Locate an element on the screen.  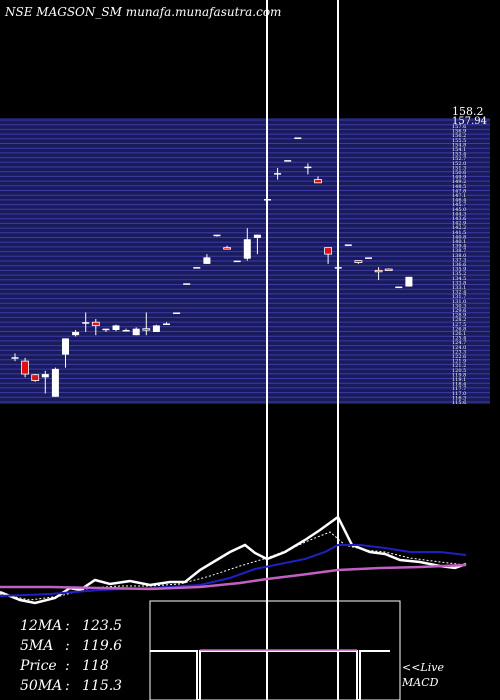
price-tick-label: 157.6 is located at coordinates (459, 127).